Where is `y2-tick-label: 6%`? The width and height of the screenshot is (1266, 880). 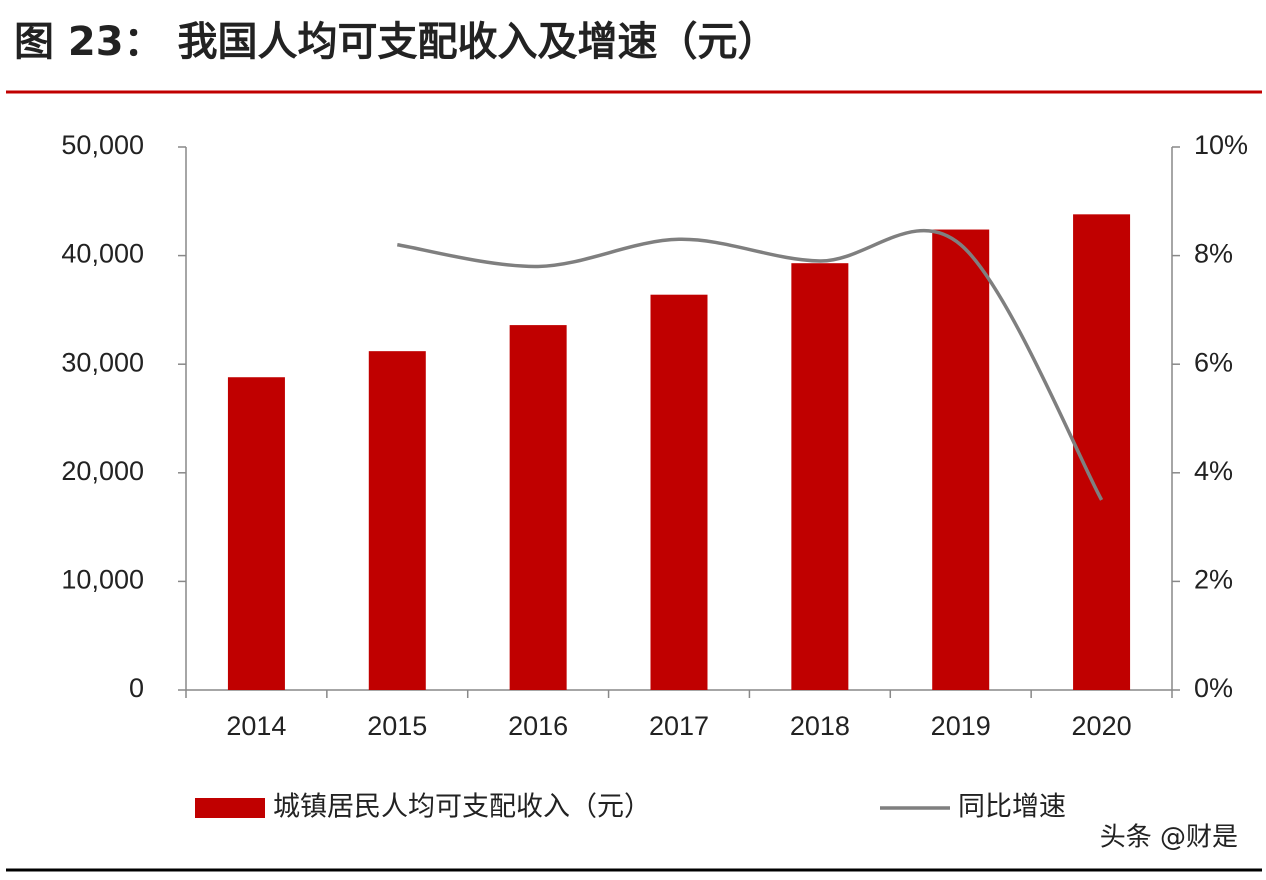
y2-tick-label: 6% is located at coordinates (1213, 362).